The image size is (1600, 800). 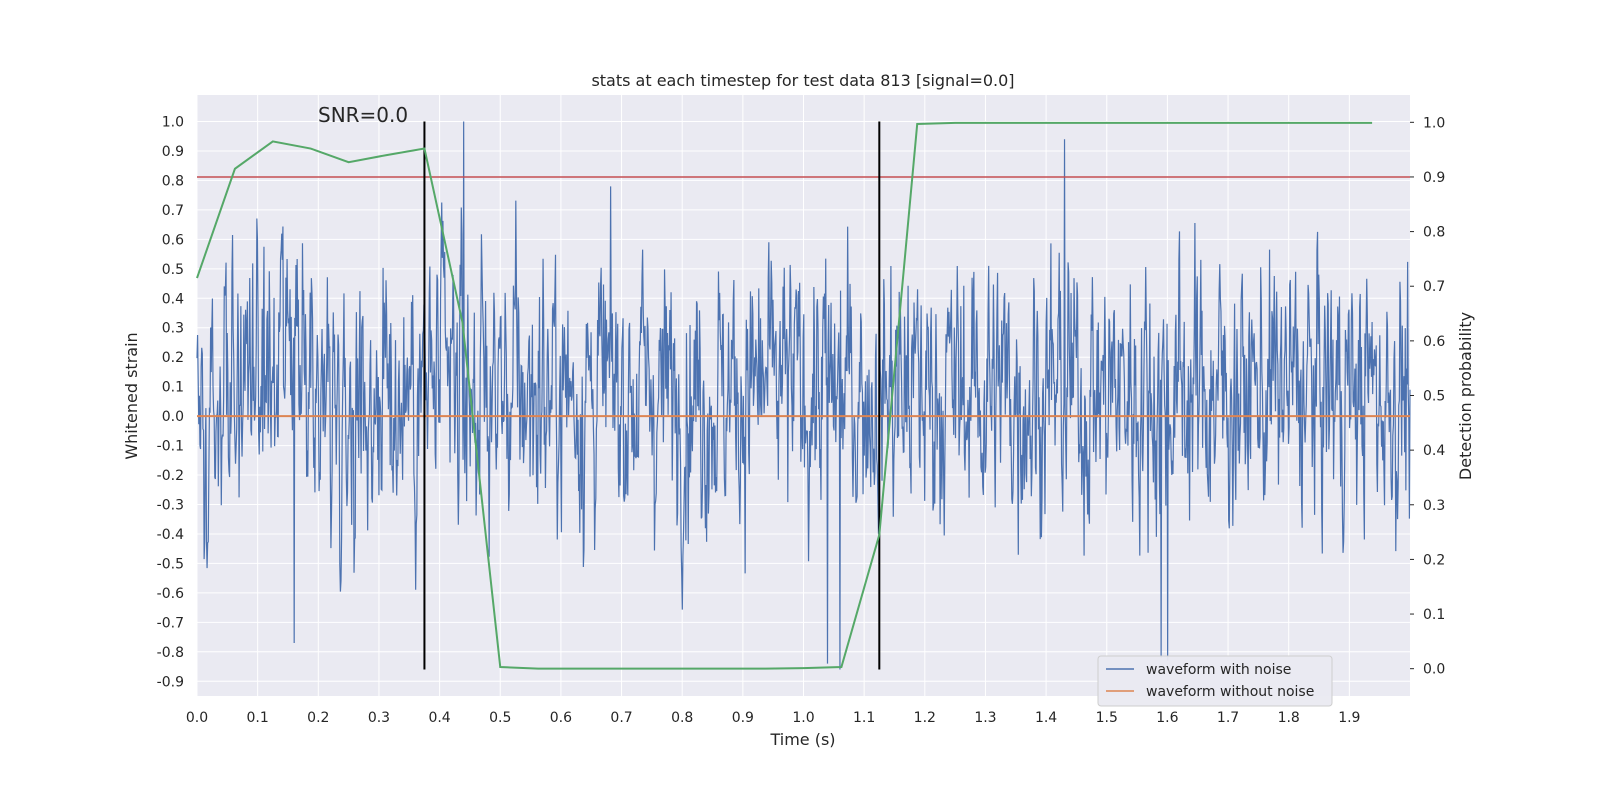 I want to click on y-axis-right-label: Detection probability, so click(x=1465, y=396).